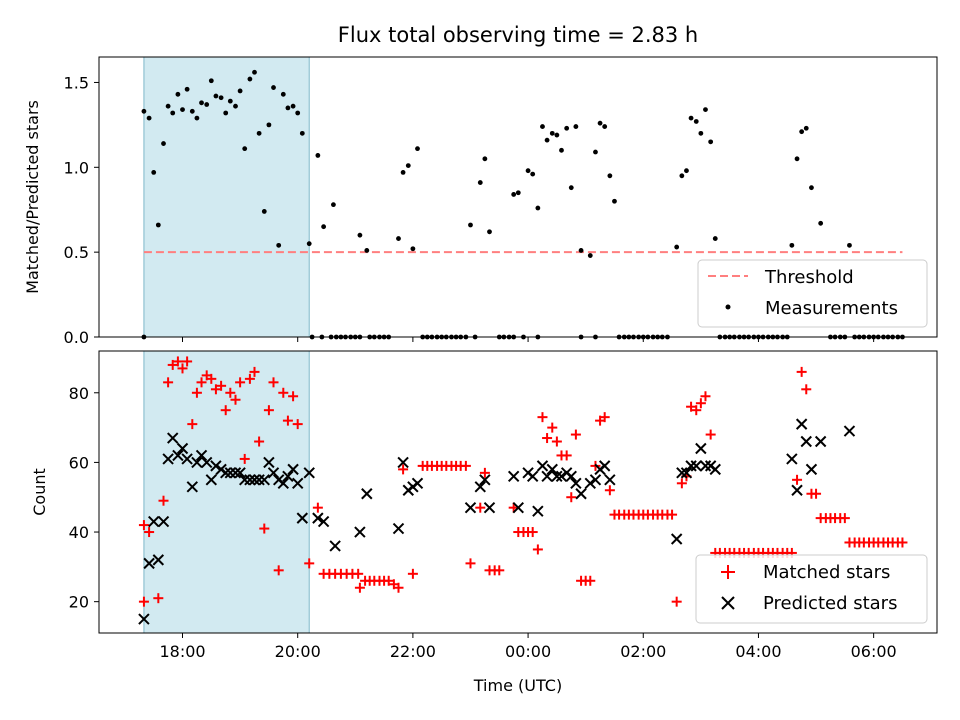  What do you see at coordinates (298, 651) in the screenshot?
I see `x-tick-label: 20:00` at bounding box center [298, 651].